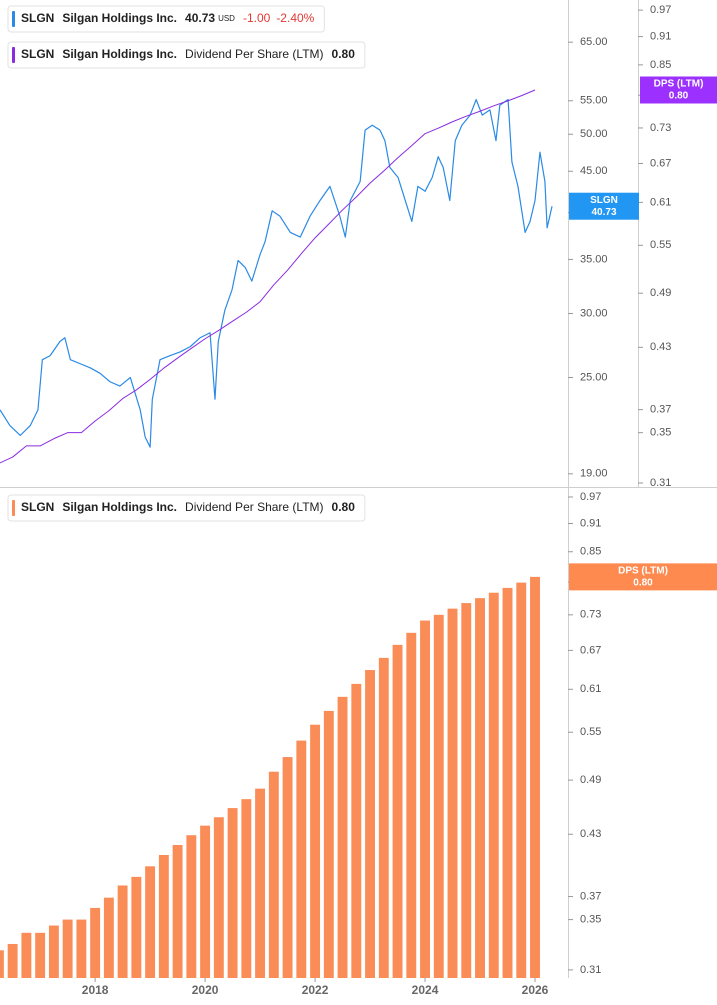 The image size is (717, 1005). Describe the element at coordinates (295, 18) in the screenshot. I see `legend-text: -2.40%` at that location.